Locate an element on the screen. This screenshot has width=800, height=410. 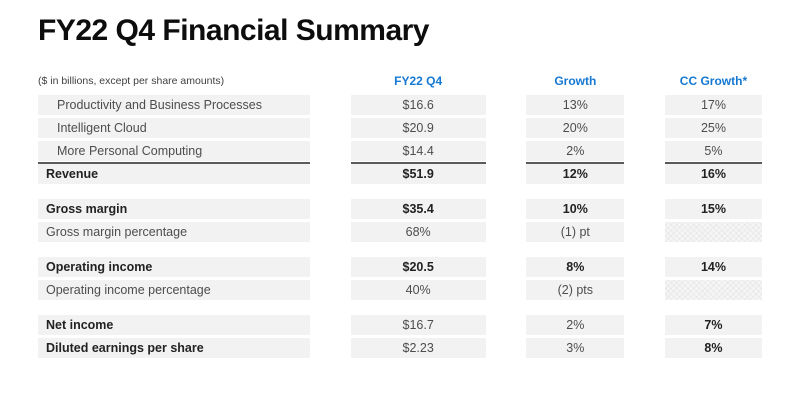
page-title: FY22 Q4 Financial Summary is located at coordinates (234, 30).